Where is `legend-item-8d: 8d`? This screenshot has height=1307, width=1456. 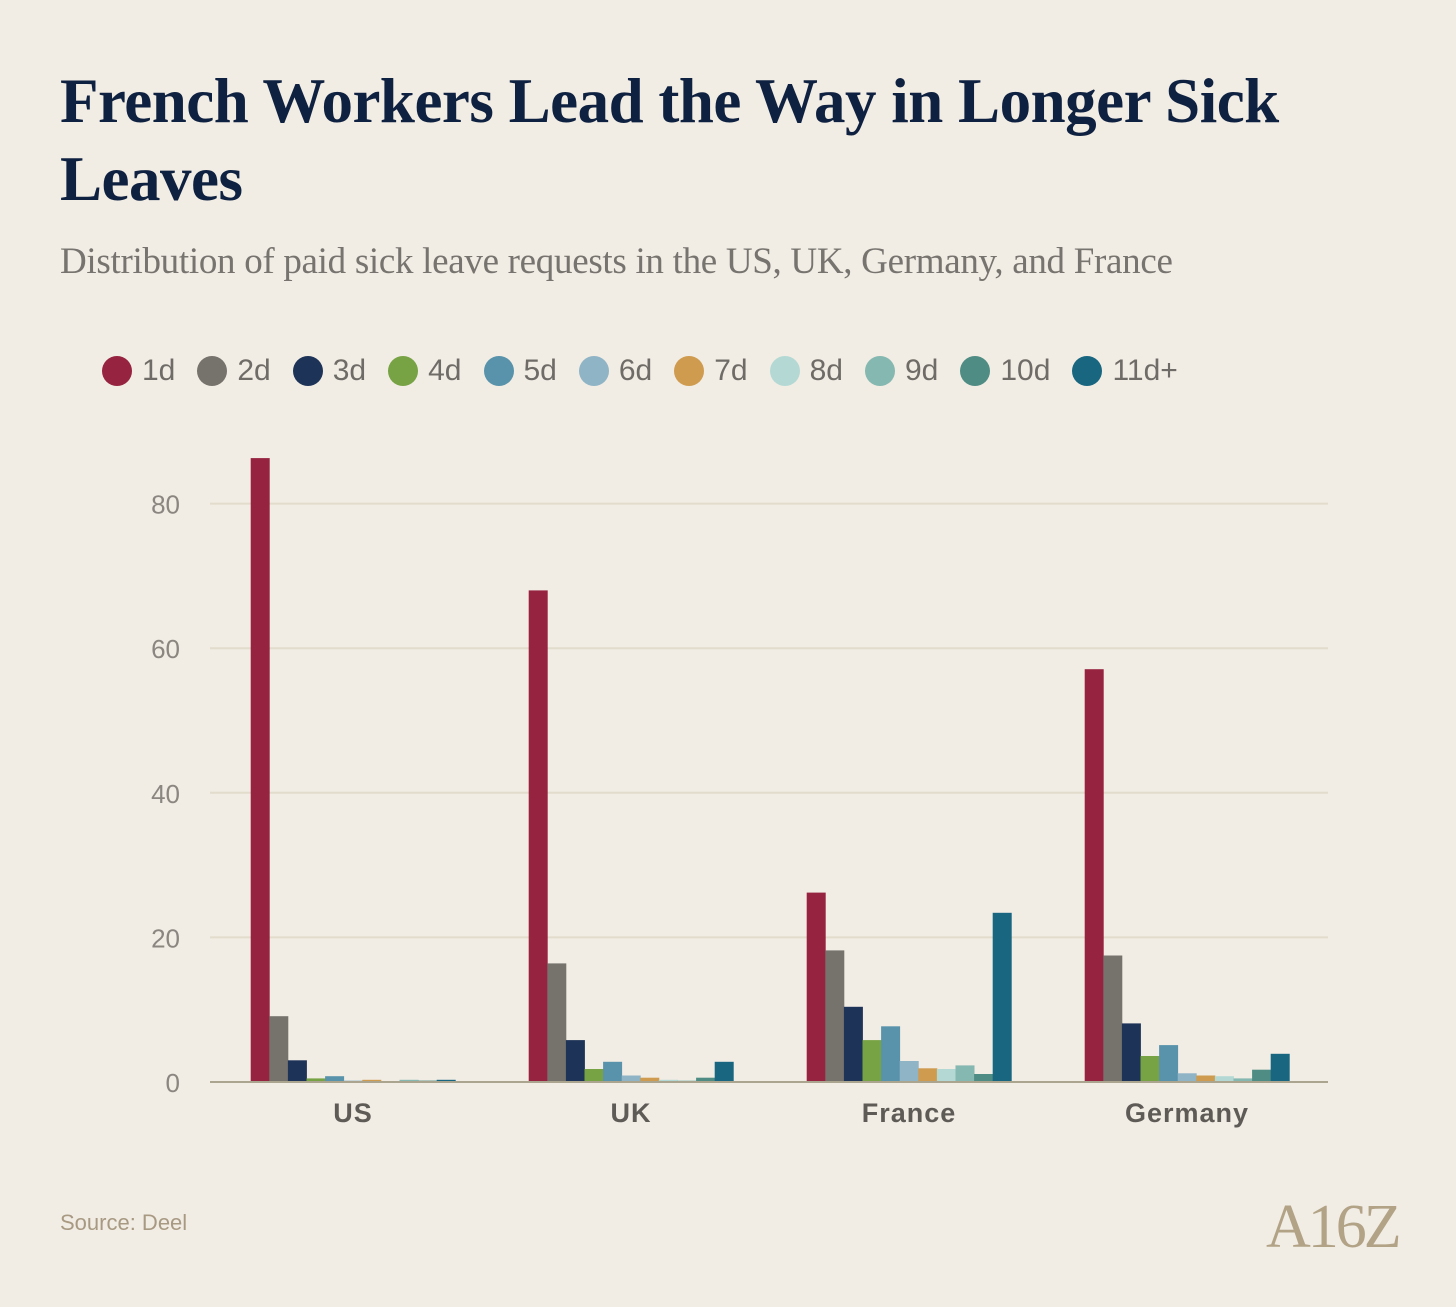 legend-item-8d: 8d is located at coordinates (806, 371).